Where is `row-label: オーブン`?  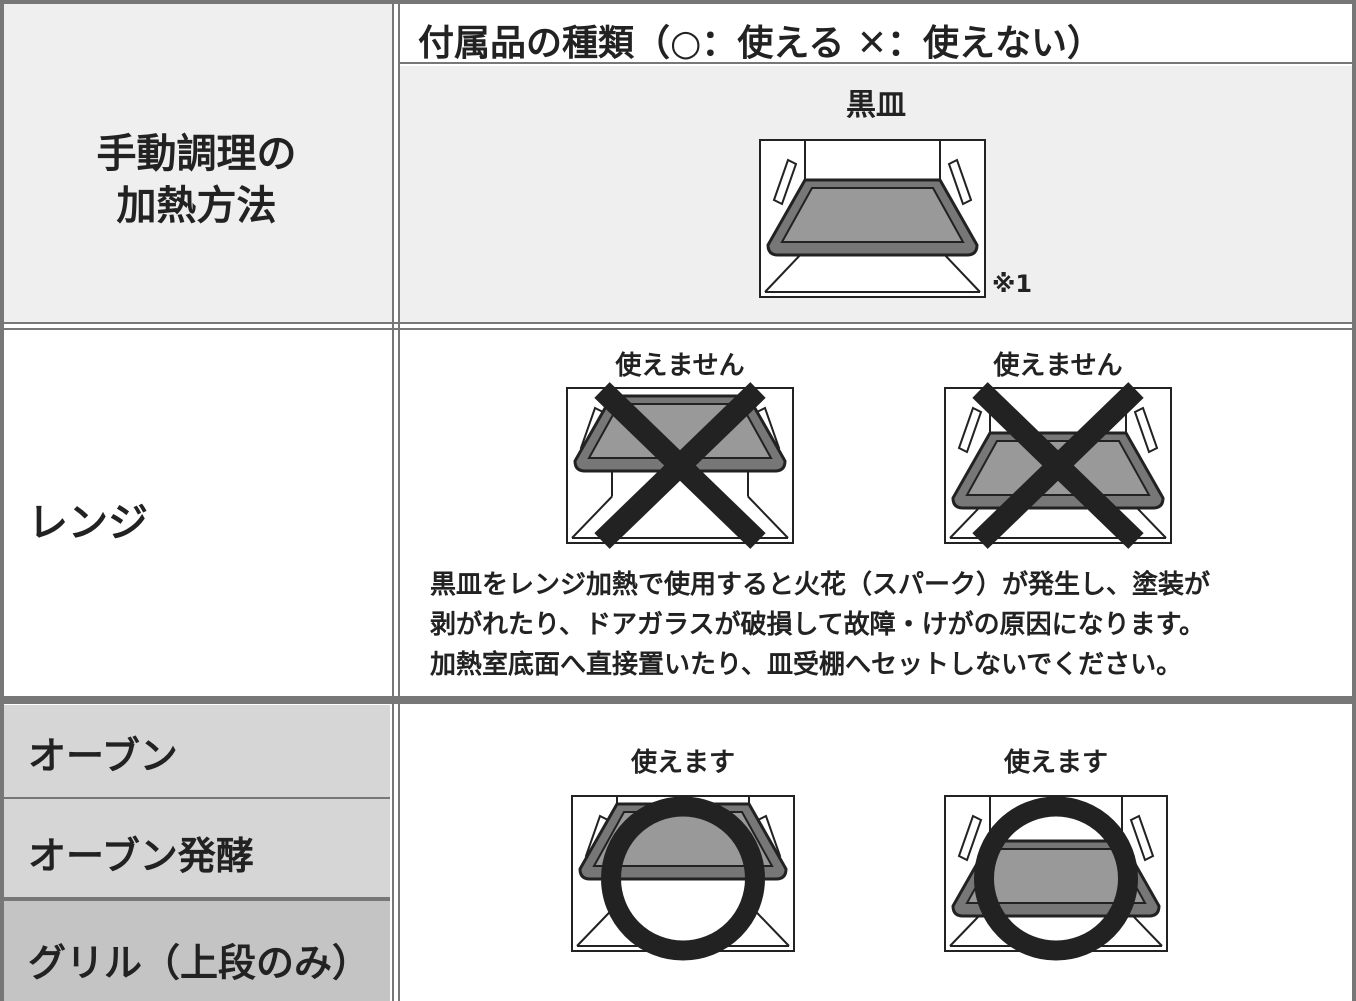
row-label: オーブン is located at coordinates (103, 756).